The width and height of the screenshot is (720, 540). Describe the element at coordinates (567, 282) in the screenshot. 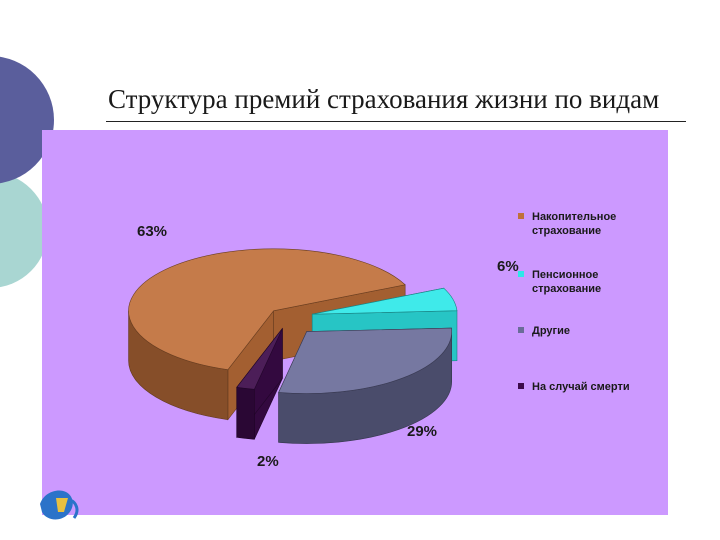

I see `legend-label: Пенсионное страхование` at that location.